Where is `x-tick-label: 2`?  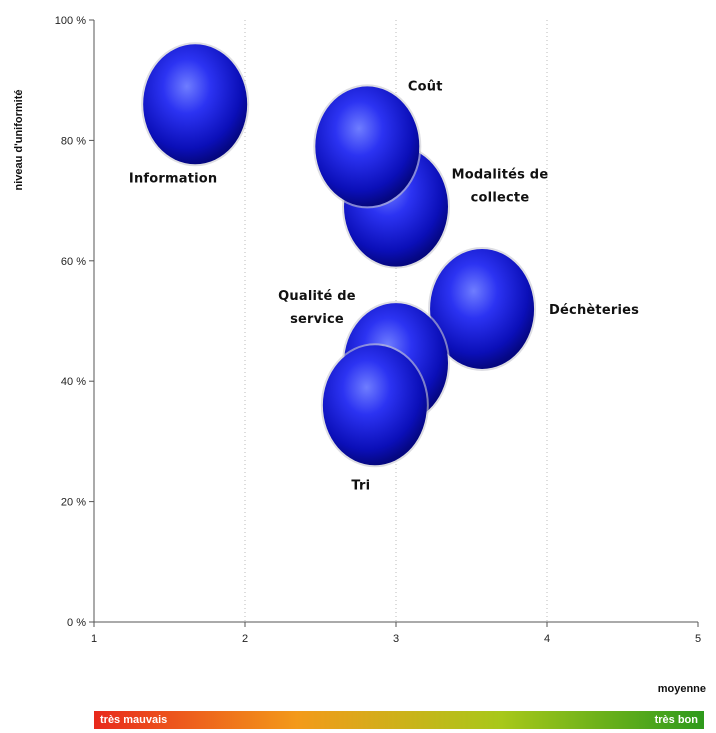
x-tick-label: 2 is located at coordinates (245, 639).